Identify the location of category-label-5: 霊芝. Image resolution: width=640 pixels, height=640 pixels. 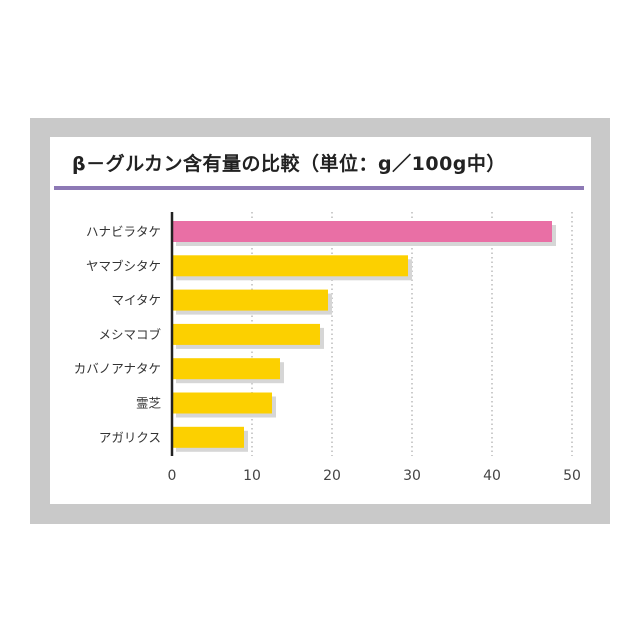
(149, 403).